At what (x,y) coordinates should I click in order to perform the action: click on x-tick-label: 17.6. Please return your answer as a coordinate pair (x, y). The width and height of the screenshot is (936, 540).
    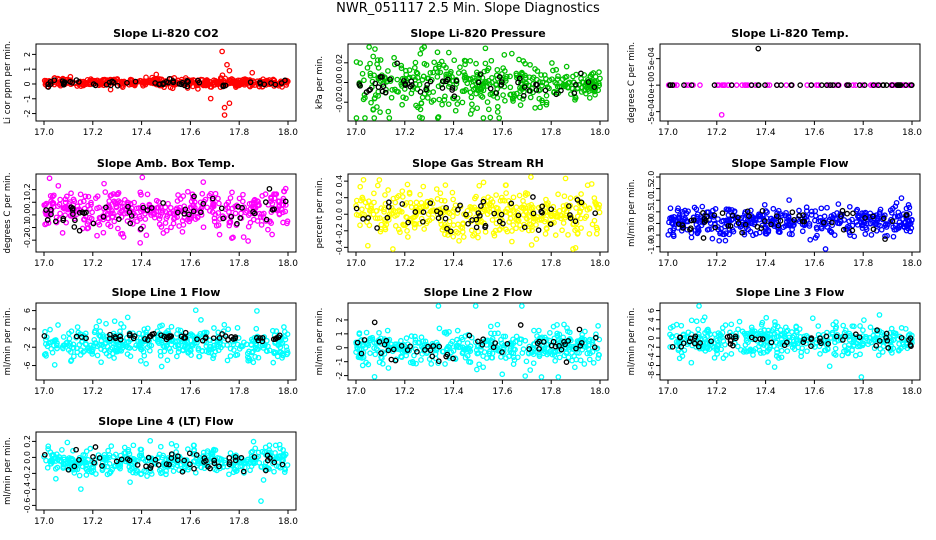
    Looking at the image, I should click on (814, 133).